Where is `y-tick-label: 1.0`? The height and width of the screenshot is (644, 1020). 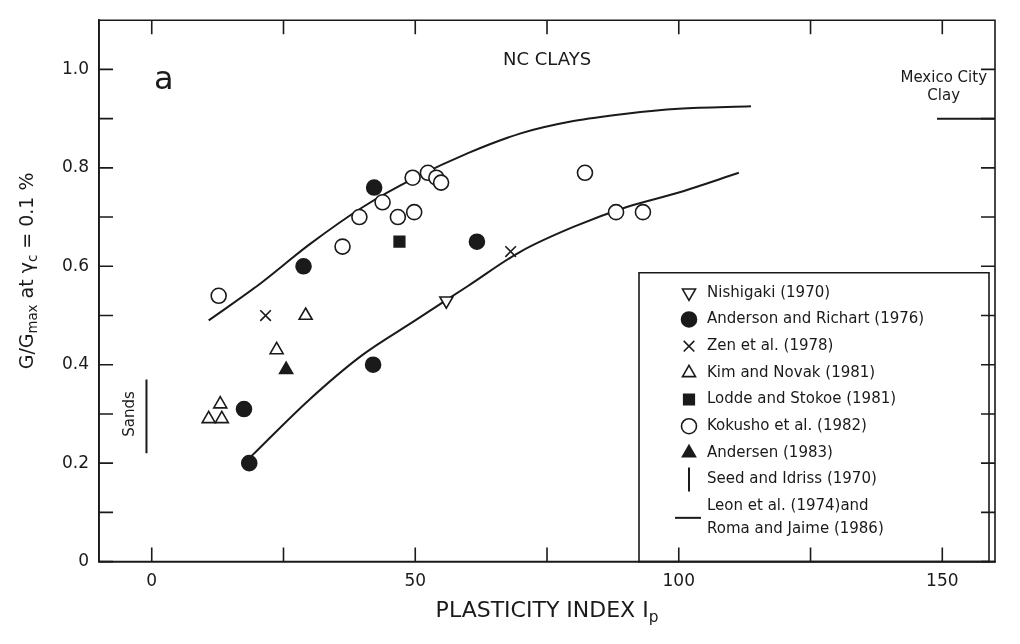 y-tick-label: 1.0 is located at coordinates (75, 67).